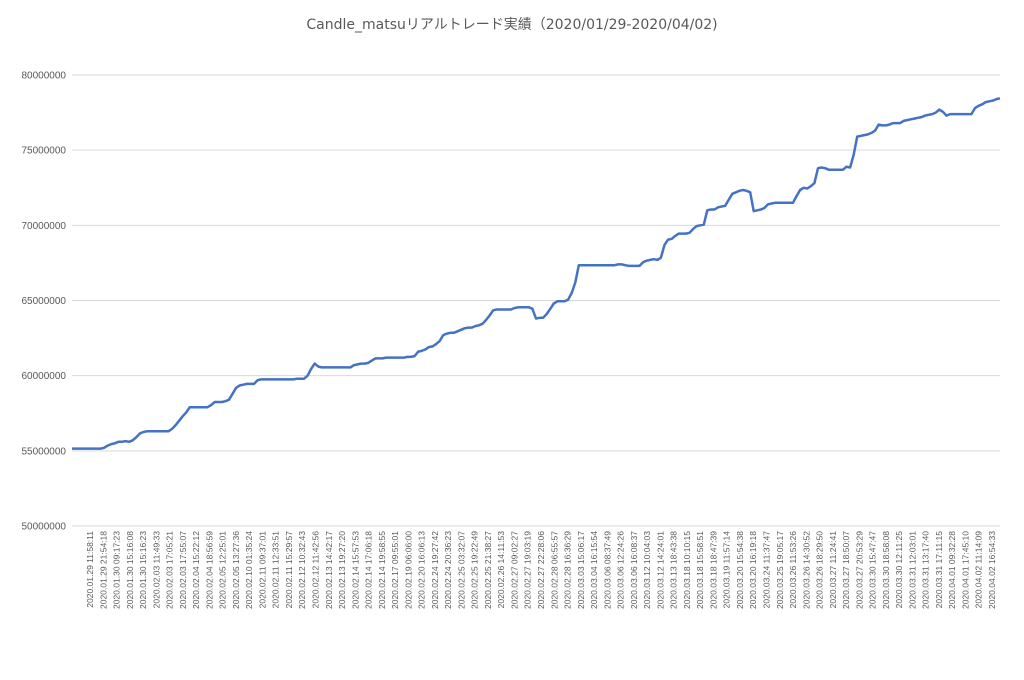  What do you see at coordinates (740, 570) in the screenshot?
I see `x-tick-label: 2020.03.20 15:54:38` at bounding box center [740, 570].